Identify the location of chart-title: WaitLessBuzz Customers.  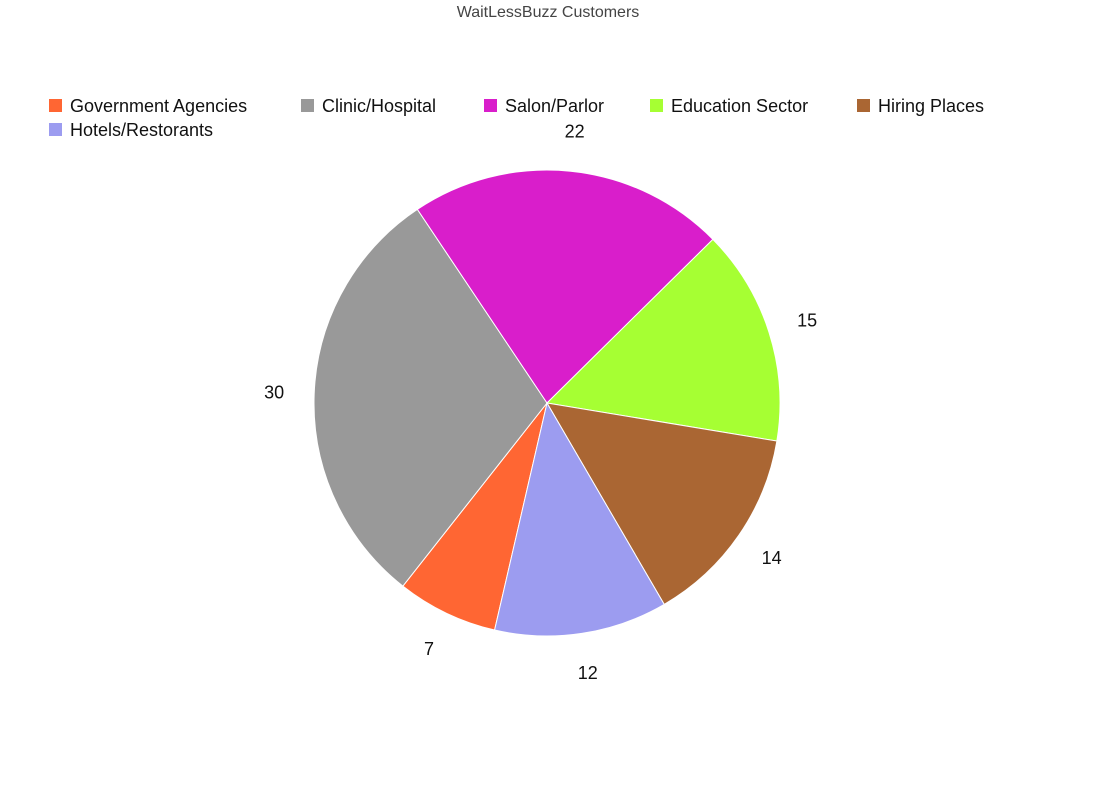
(548, 12).